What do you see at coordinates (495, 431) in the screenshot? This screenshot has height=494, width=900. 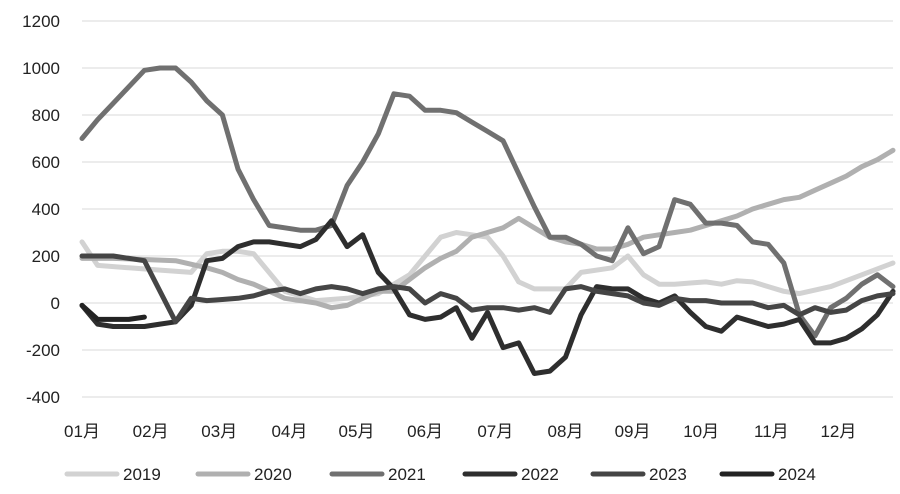 I see `x-tick-label: 07月` at bounding box center [495, 431].